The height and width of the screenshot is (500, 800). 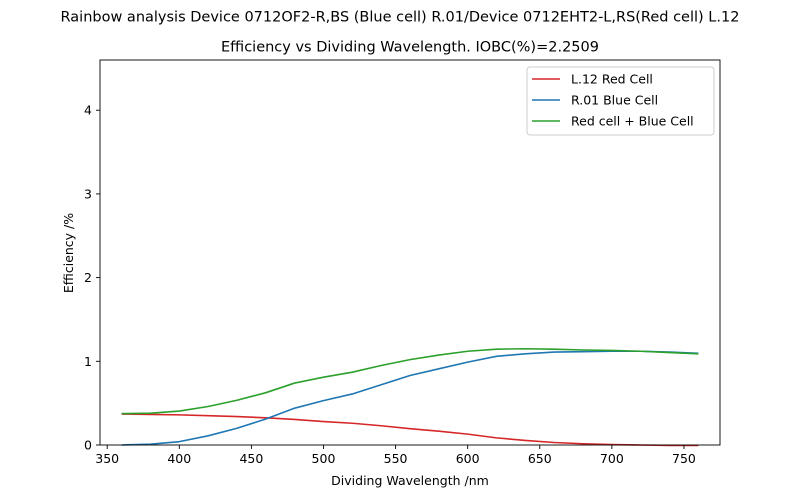 I want to click on y-axis-label: Efficiency /%, so click(x=68, y=253).